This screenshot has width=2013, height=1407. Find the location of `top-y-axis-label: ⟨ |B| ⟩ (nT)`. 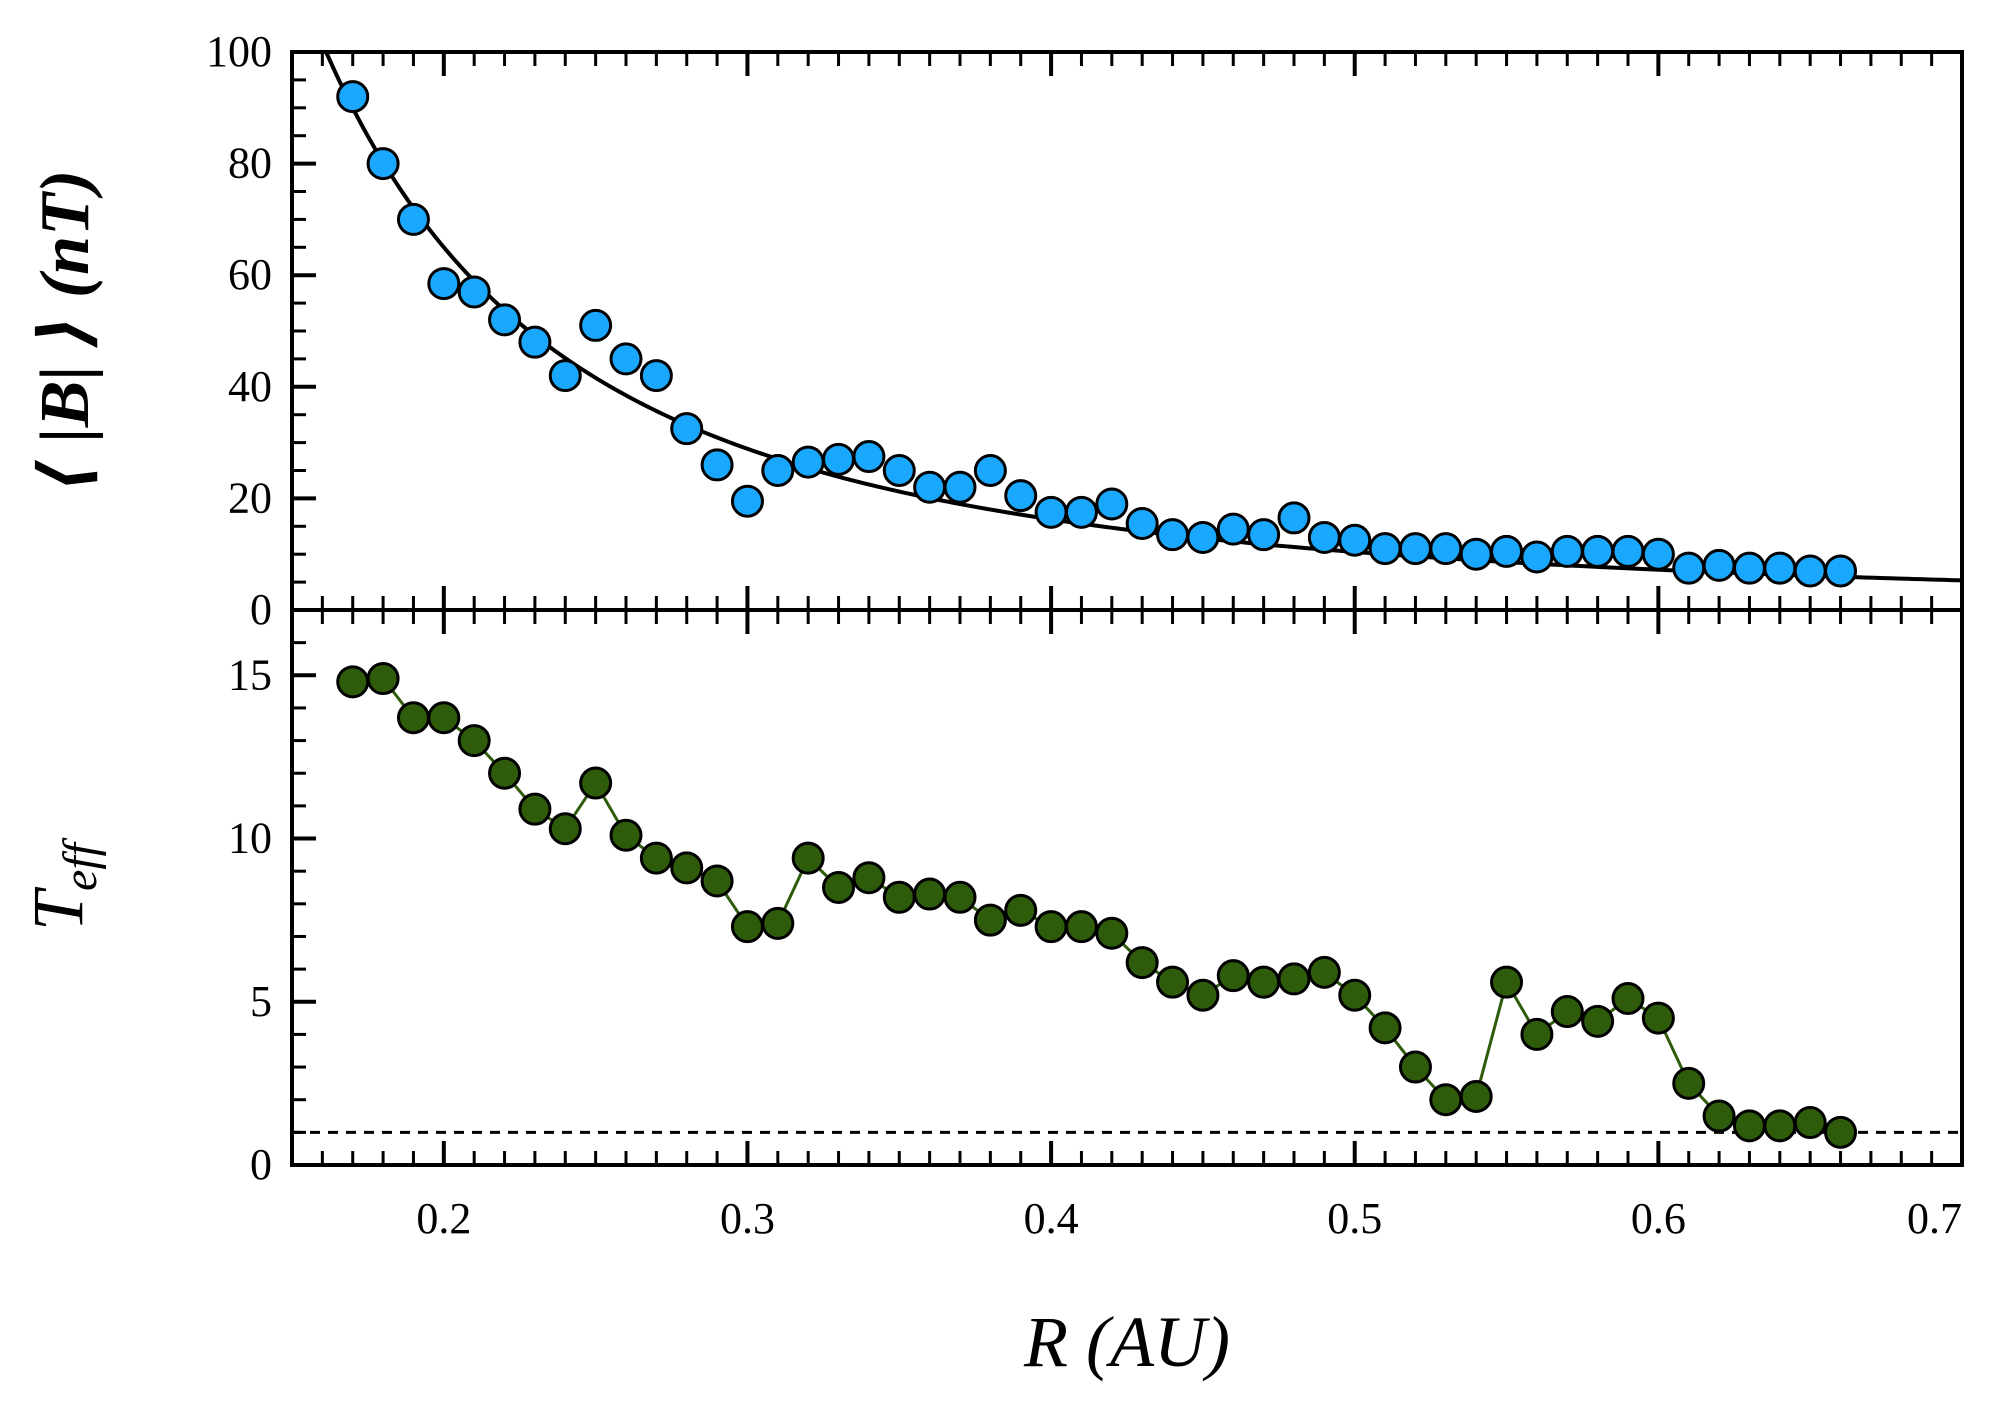

top-y-axis-label: ⟨ |B| ⟩ (nT) is located at coordinates (65, 331).